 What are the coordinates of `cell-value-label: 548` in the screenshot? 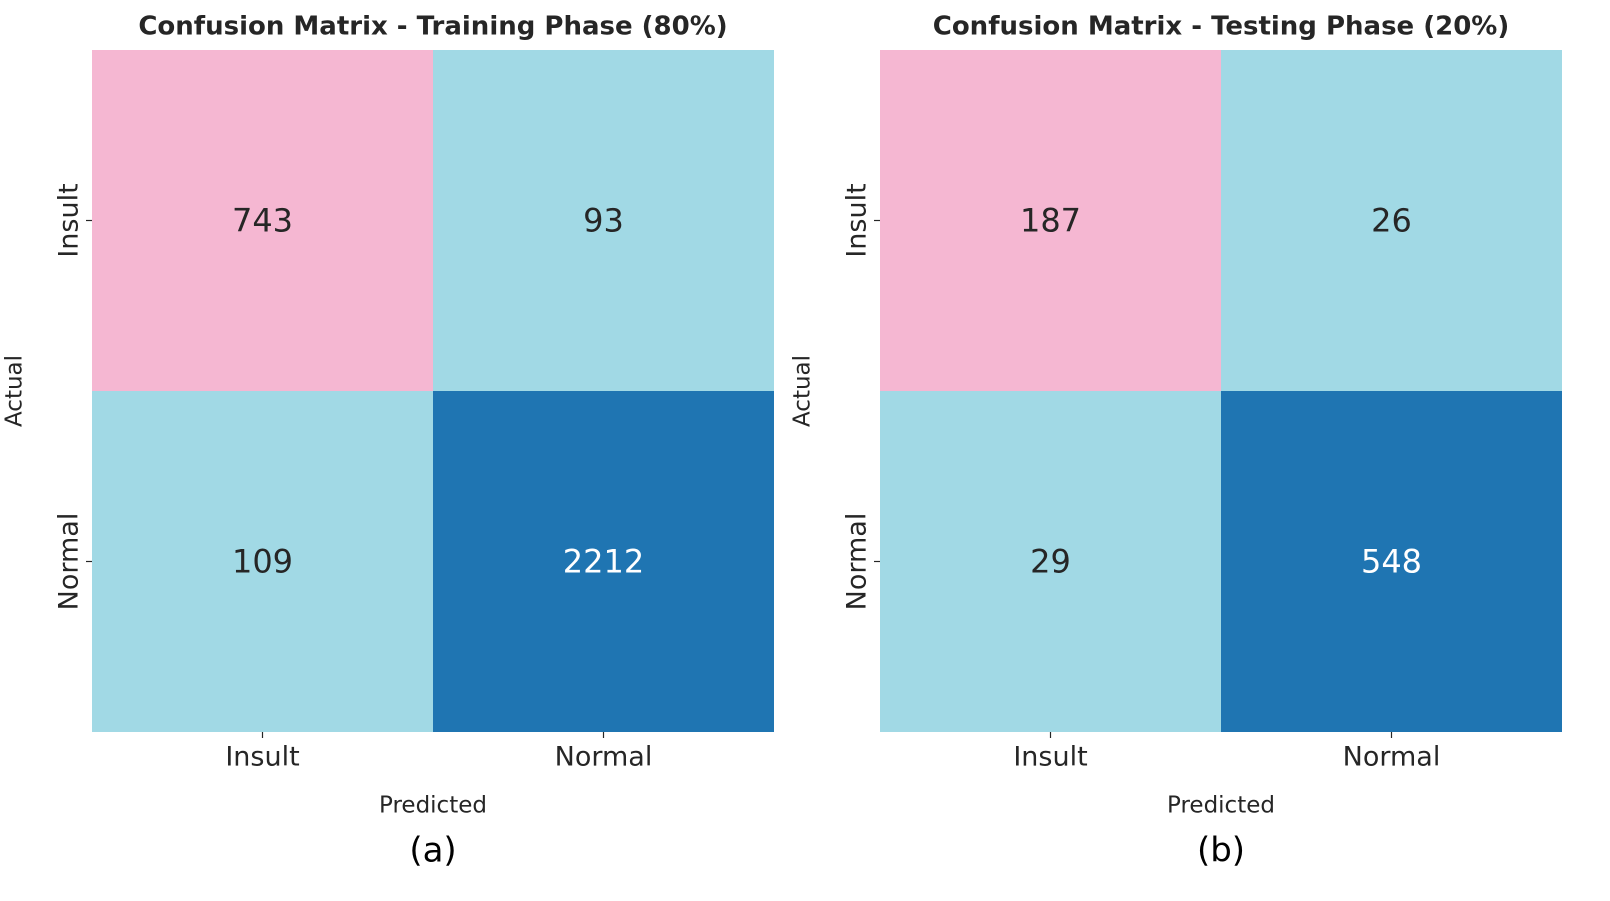 It's located at (1391, 562).